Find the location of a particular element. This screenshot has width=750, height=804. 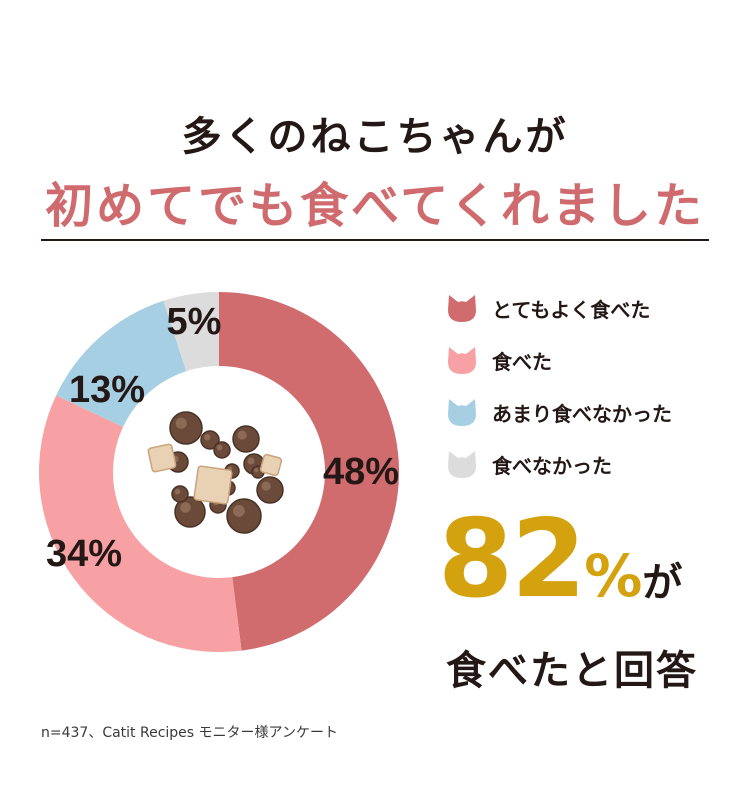

legend-item-ate-little: あまり食べなかった is located at coordinates (558, 412).